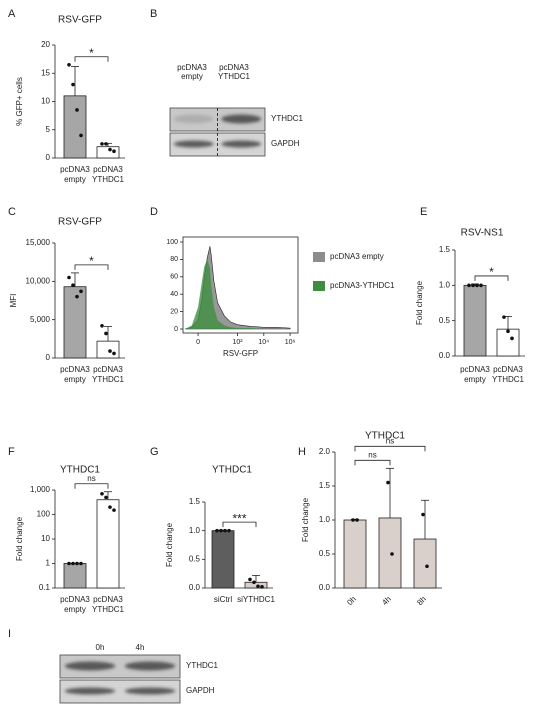  I want to click on legend-label: pcDNA3-YTHDC1, so click(362, 285).